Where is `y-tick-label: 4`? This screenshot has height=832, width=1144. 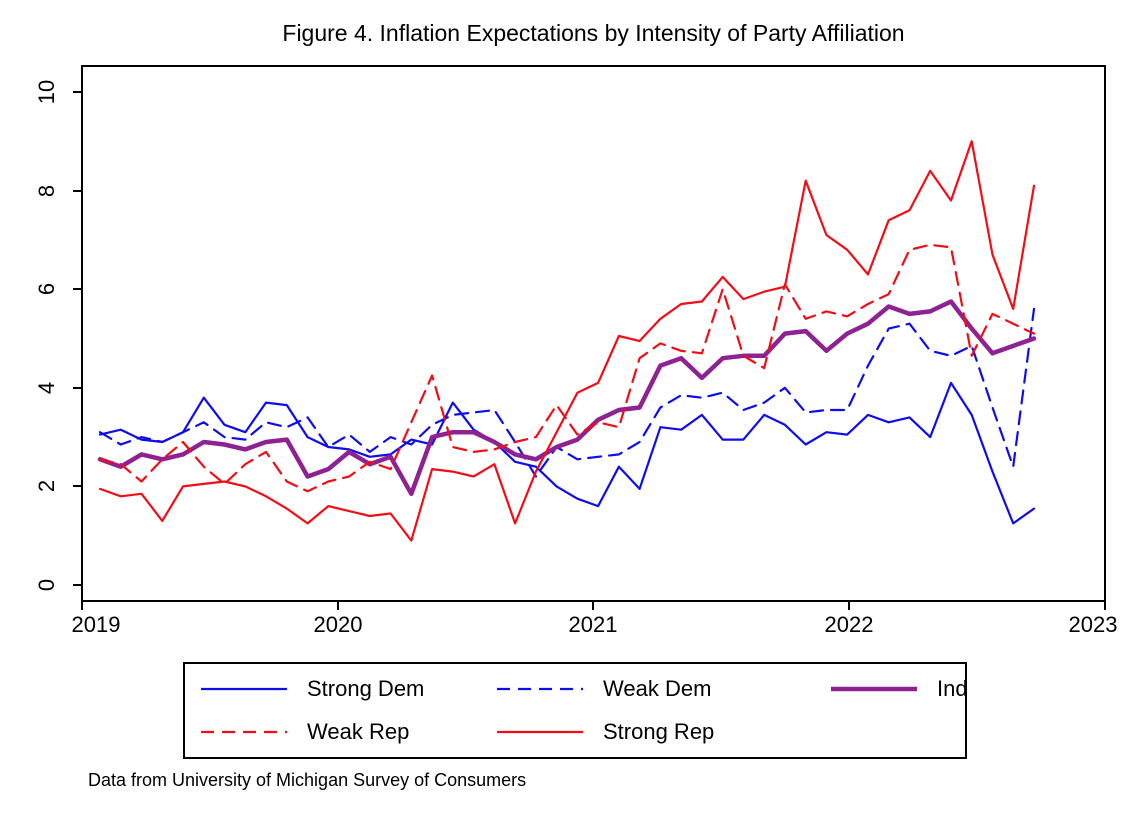 y-tick-label: 4 is located at coordinates (46, 388).